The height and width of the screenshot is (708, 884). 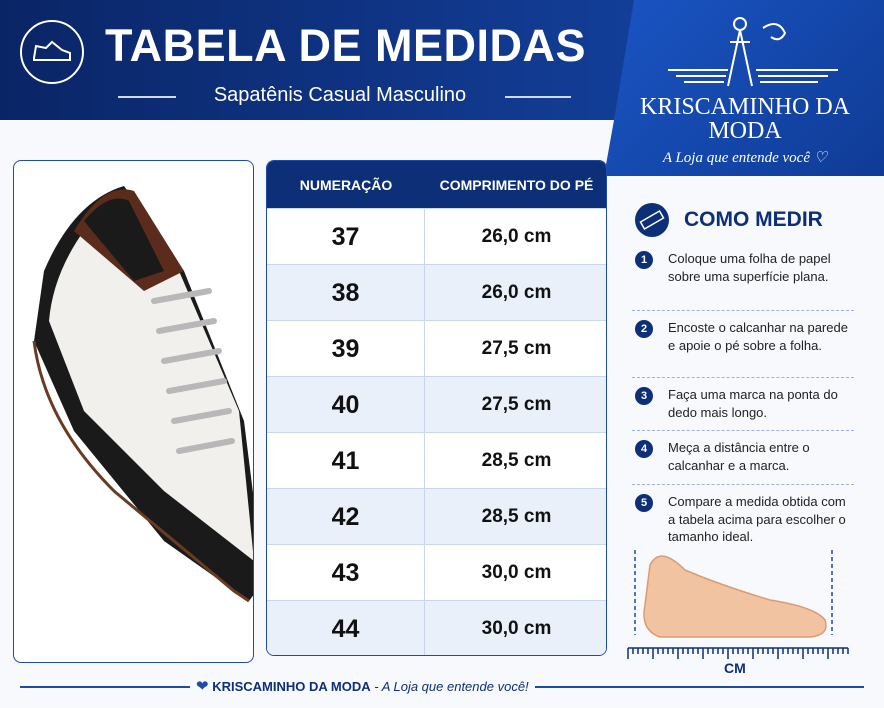 I want to click on size-number: 41, so click(x=346, y=461).